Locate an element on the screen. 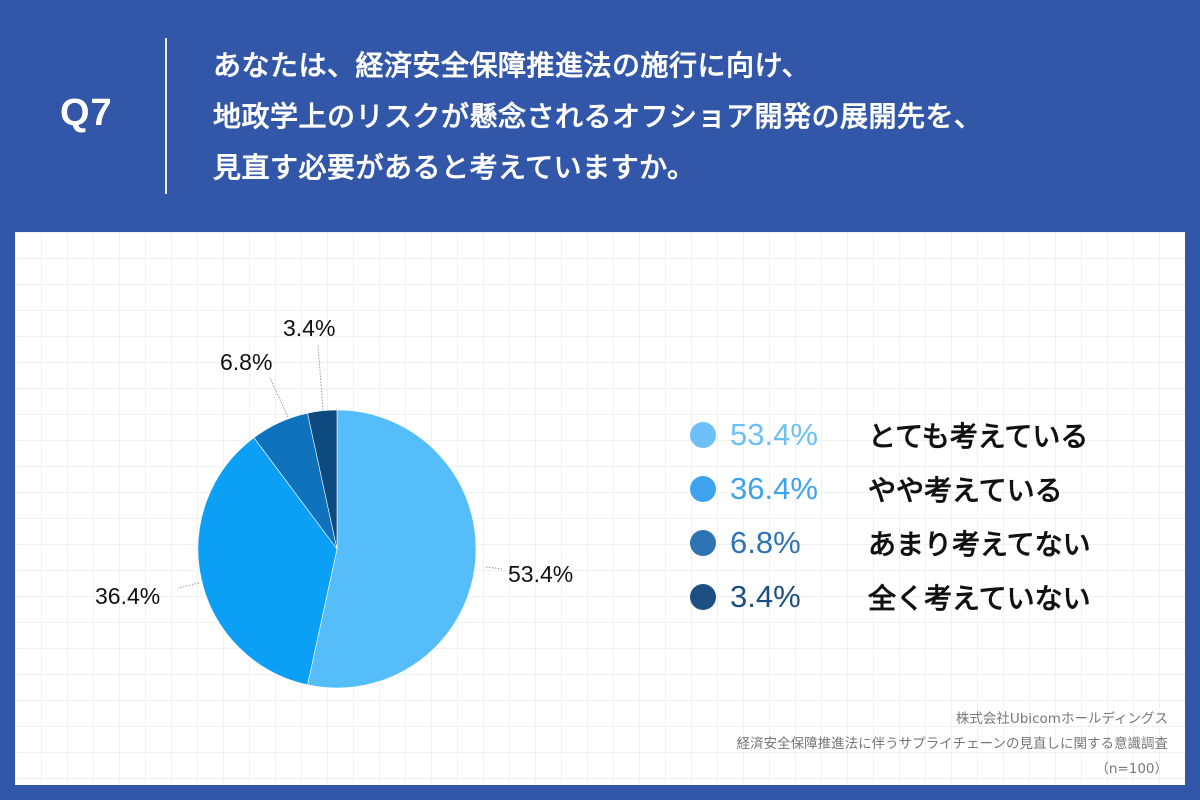  legend-pct: 36.4% is located at coordinates (774, 488).